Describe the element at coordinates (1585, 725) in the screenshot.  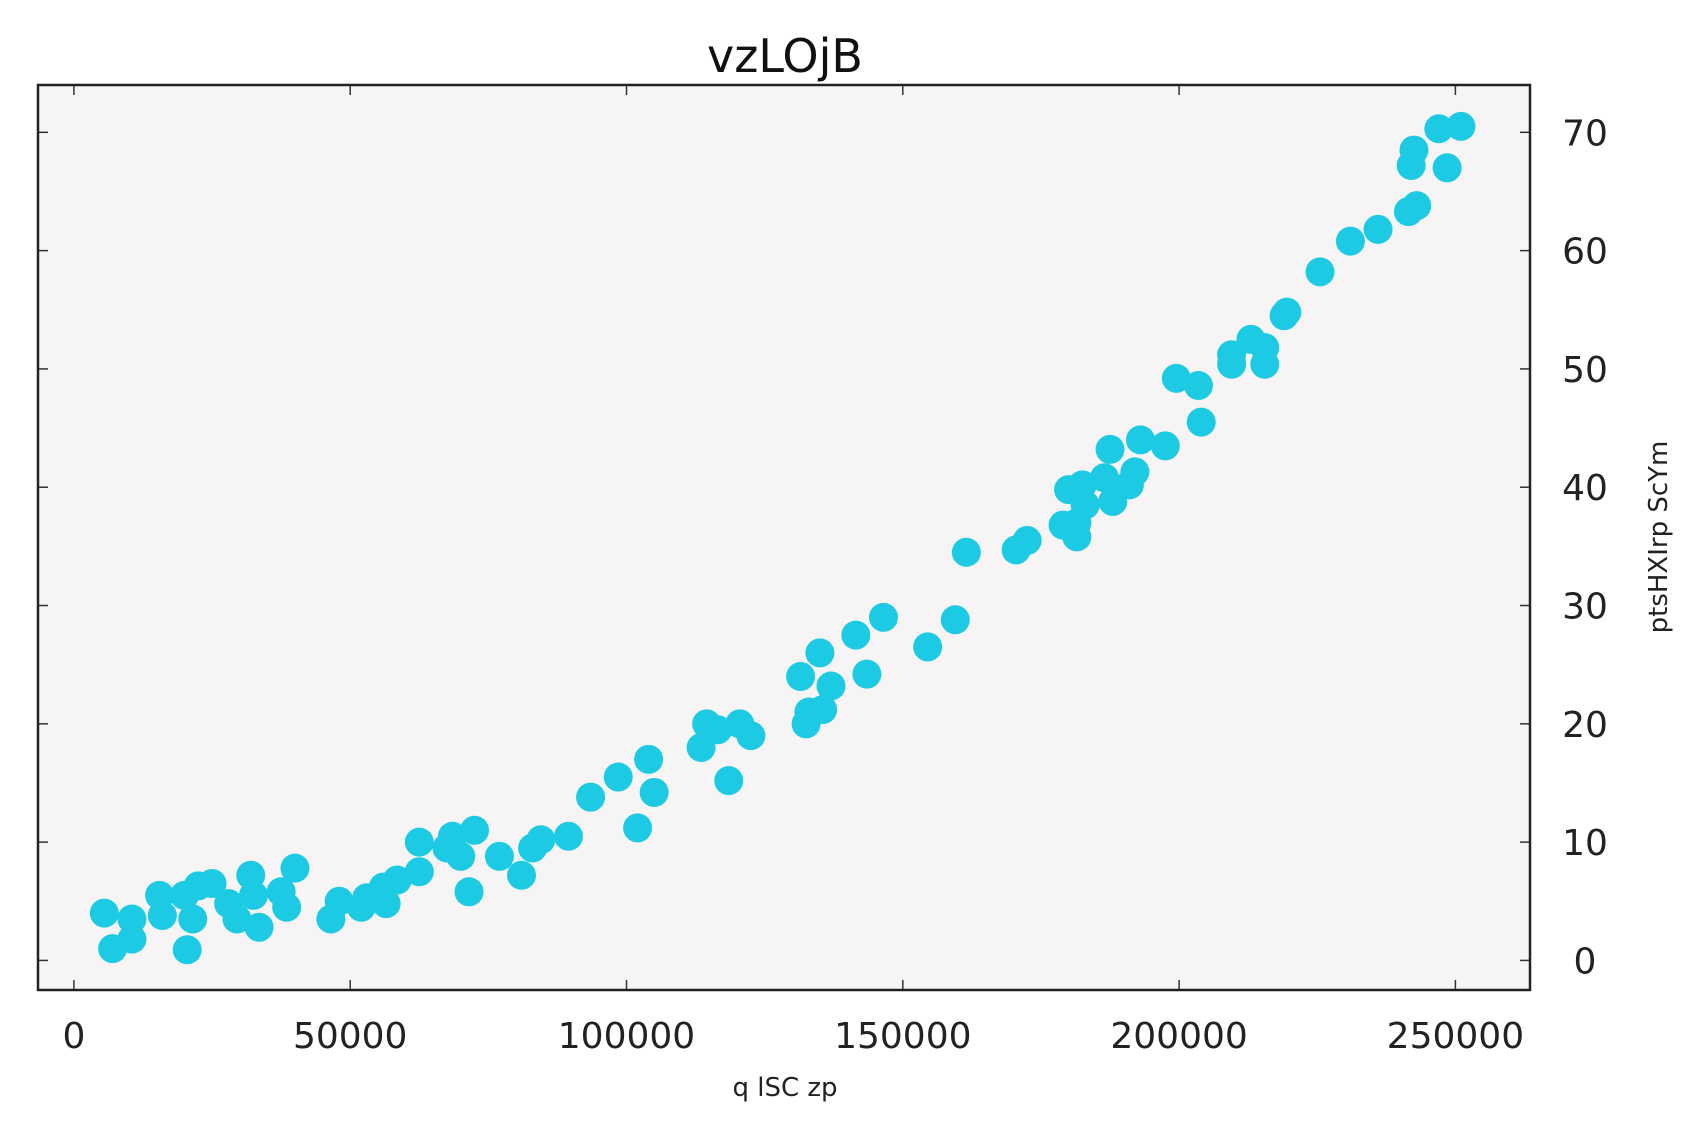
I see `y-tick-label: 20` at that location.